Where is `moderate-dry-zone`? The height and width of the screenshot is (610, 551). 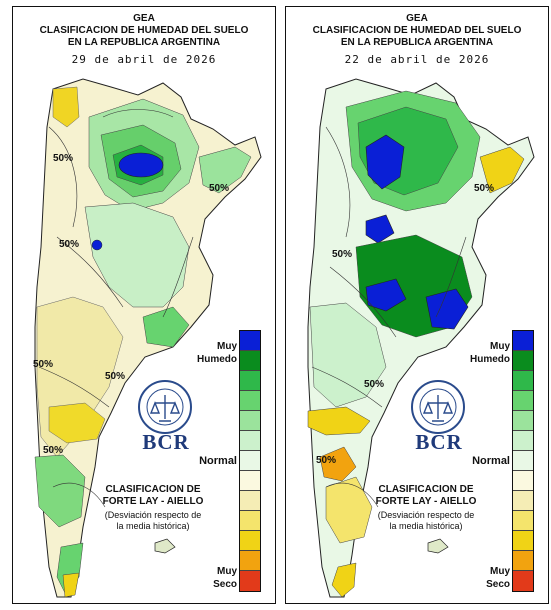 moderate-dry-zone is located at coordinates (338, 464).